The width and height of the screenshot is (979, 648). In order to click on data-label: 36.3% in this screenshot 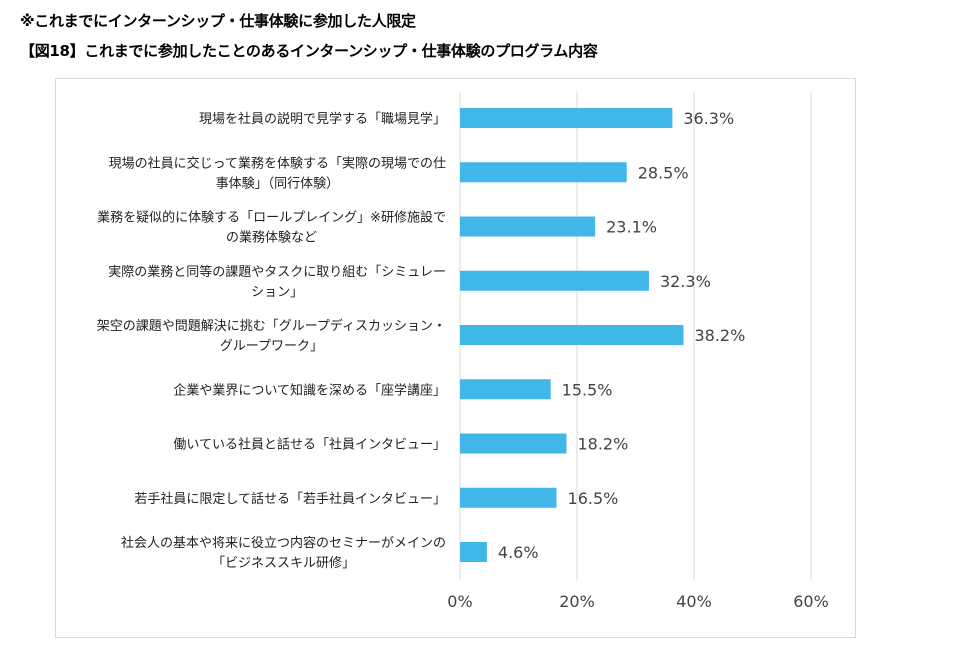, I will do `click(708, 118)`.